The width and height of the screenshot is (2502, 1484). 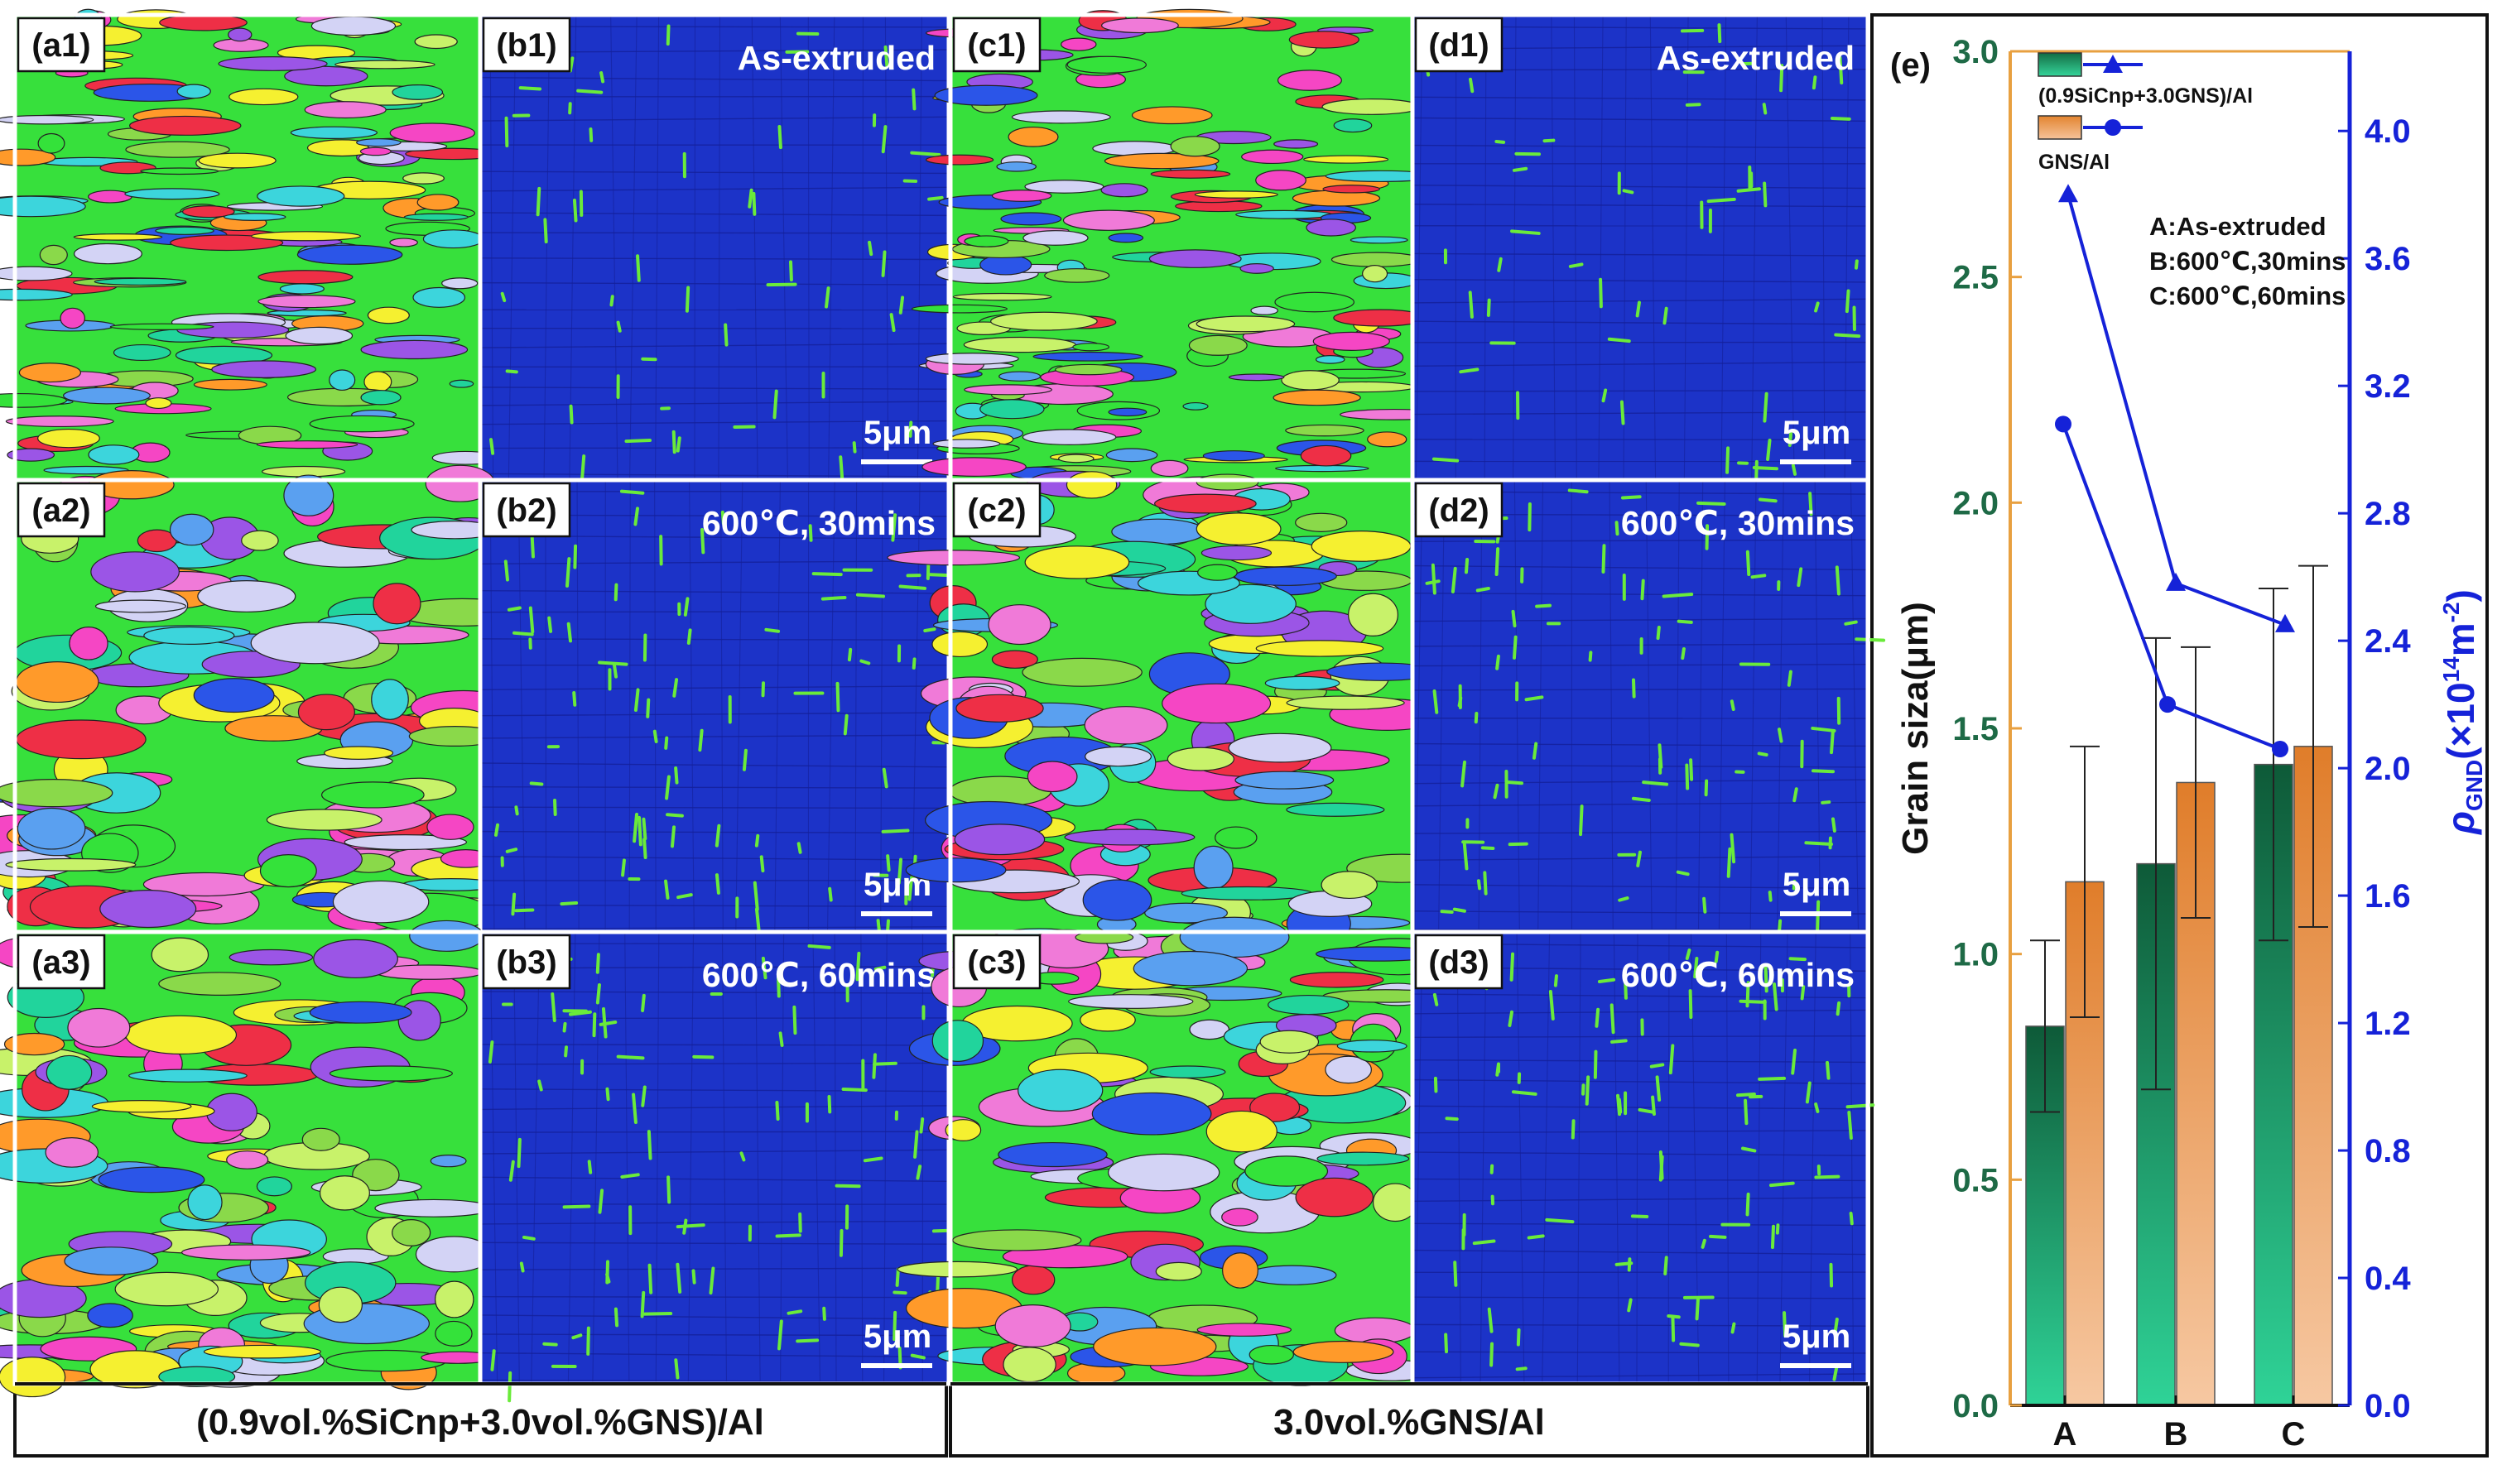 What do you see at coordinates (264, 699) in the screenshot?
I see `map-panel-a2: (a2)` at bounding box center [264, 699].